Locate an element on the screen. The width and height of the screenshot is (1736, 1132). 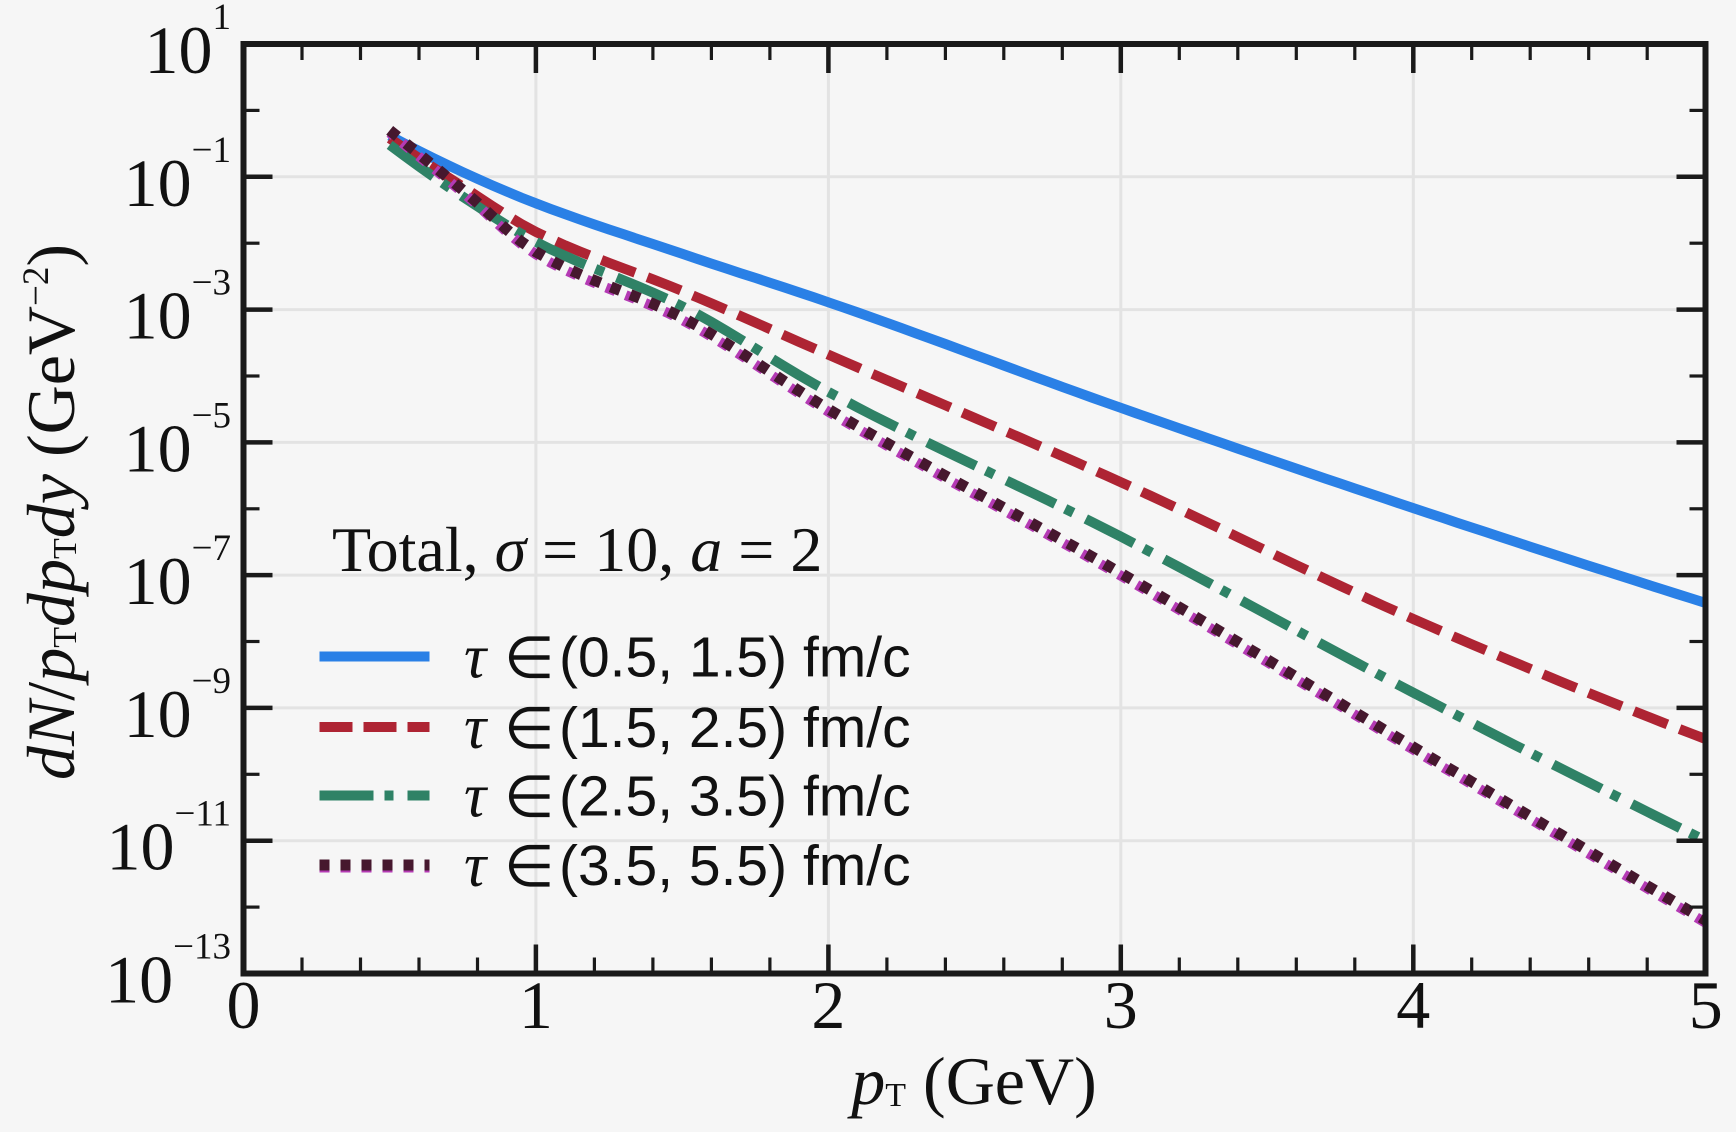
svg-text: (1.5, 2.5) fm/c is located at coordinates (735, 728).